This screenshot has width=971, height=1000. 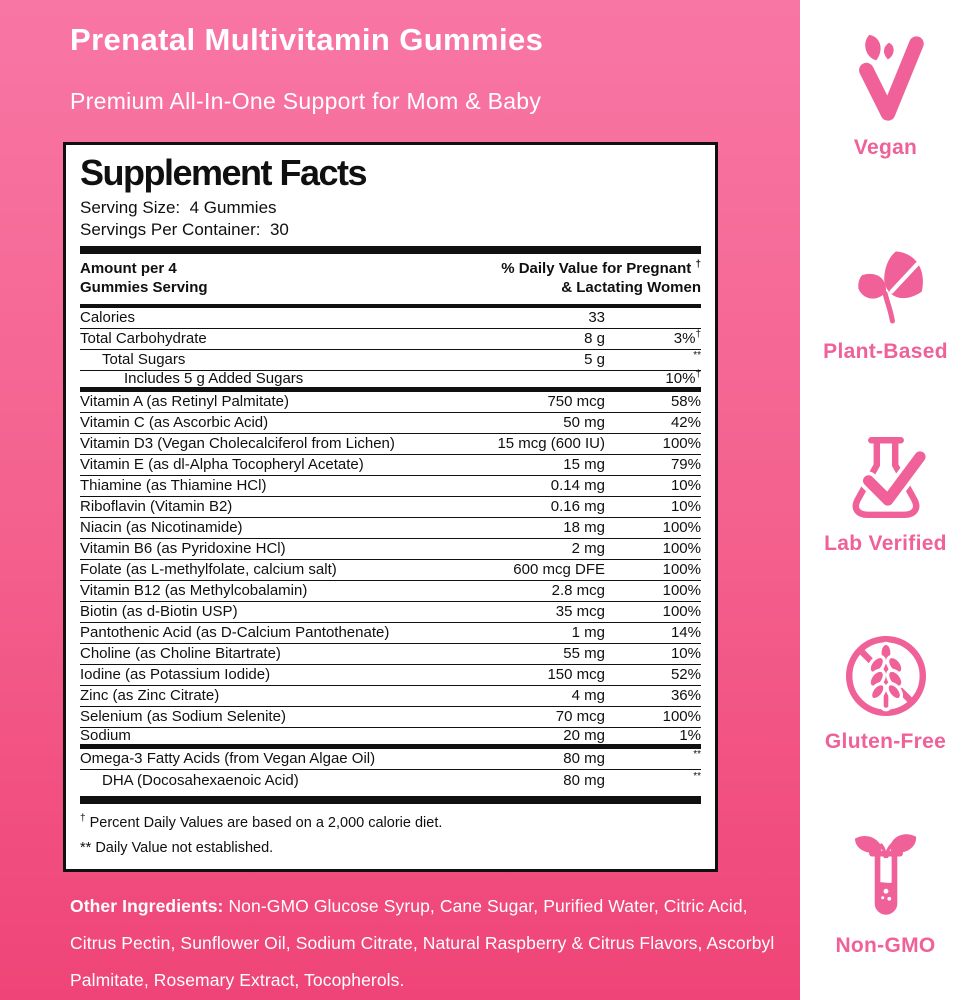 I want to click on badge-lab-verified: Lab Verified, so click(x=885, y=494).